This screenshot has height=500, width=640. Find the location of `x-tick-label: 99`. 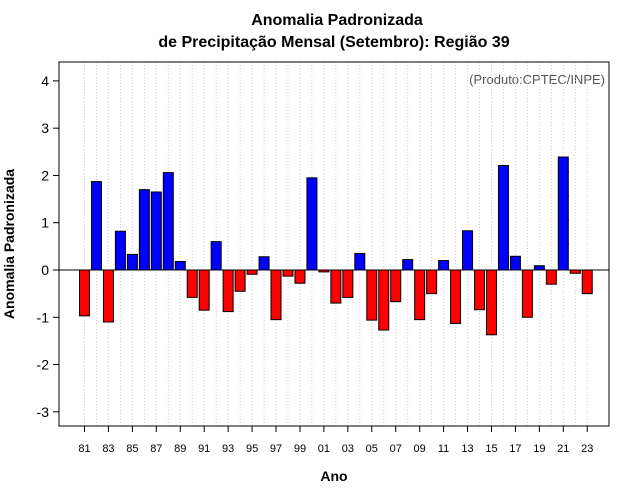

x-tick-label: 99 is located at coordinates (300, 449).